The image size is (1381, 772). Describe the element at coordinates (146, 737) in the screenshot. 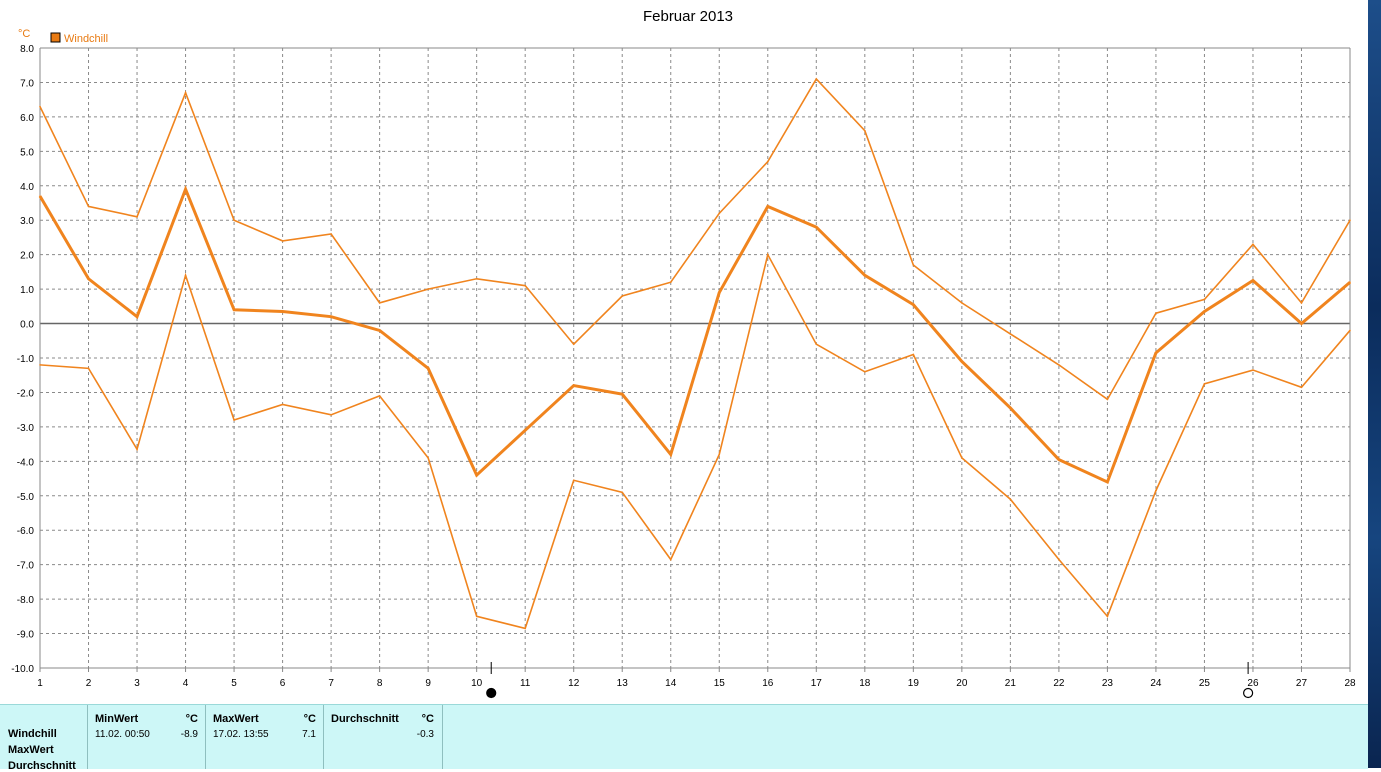

I see `stats-col-min: MinWert °C 11.02. 00:50 -8.9` at that location.